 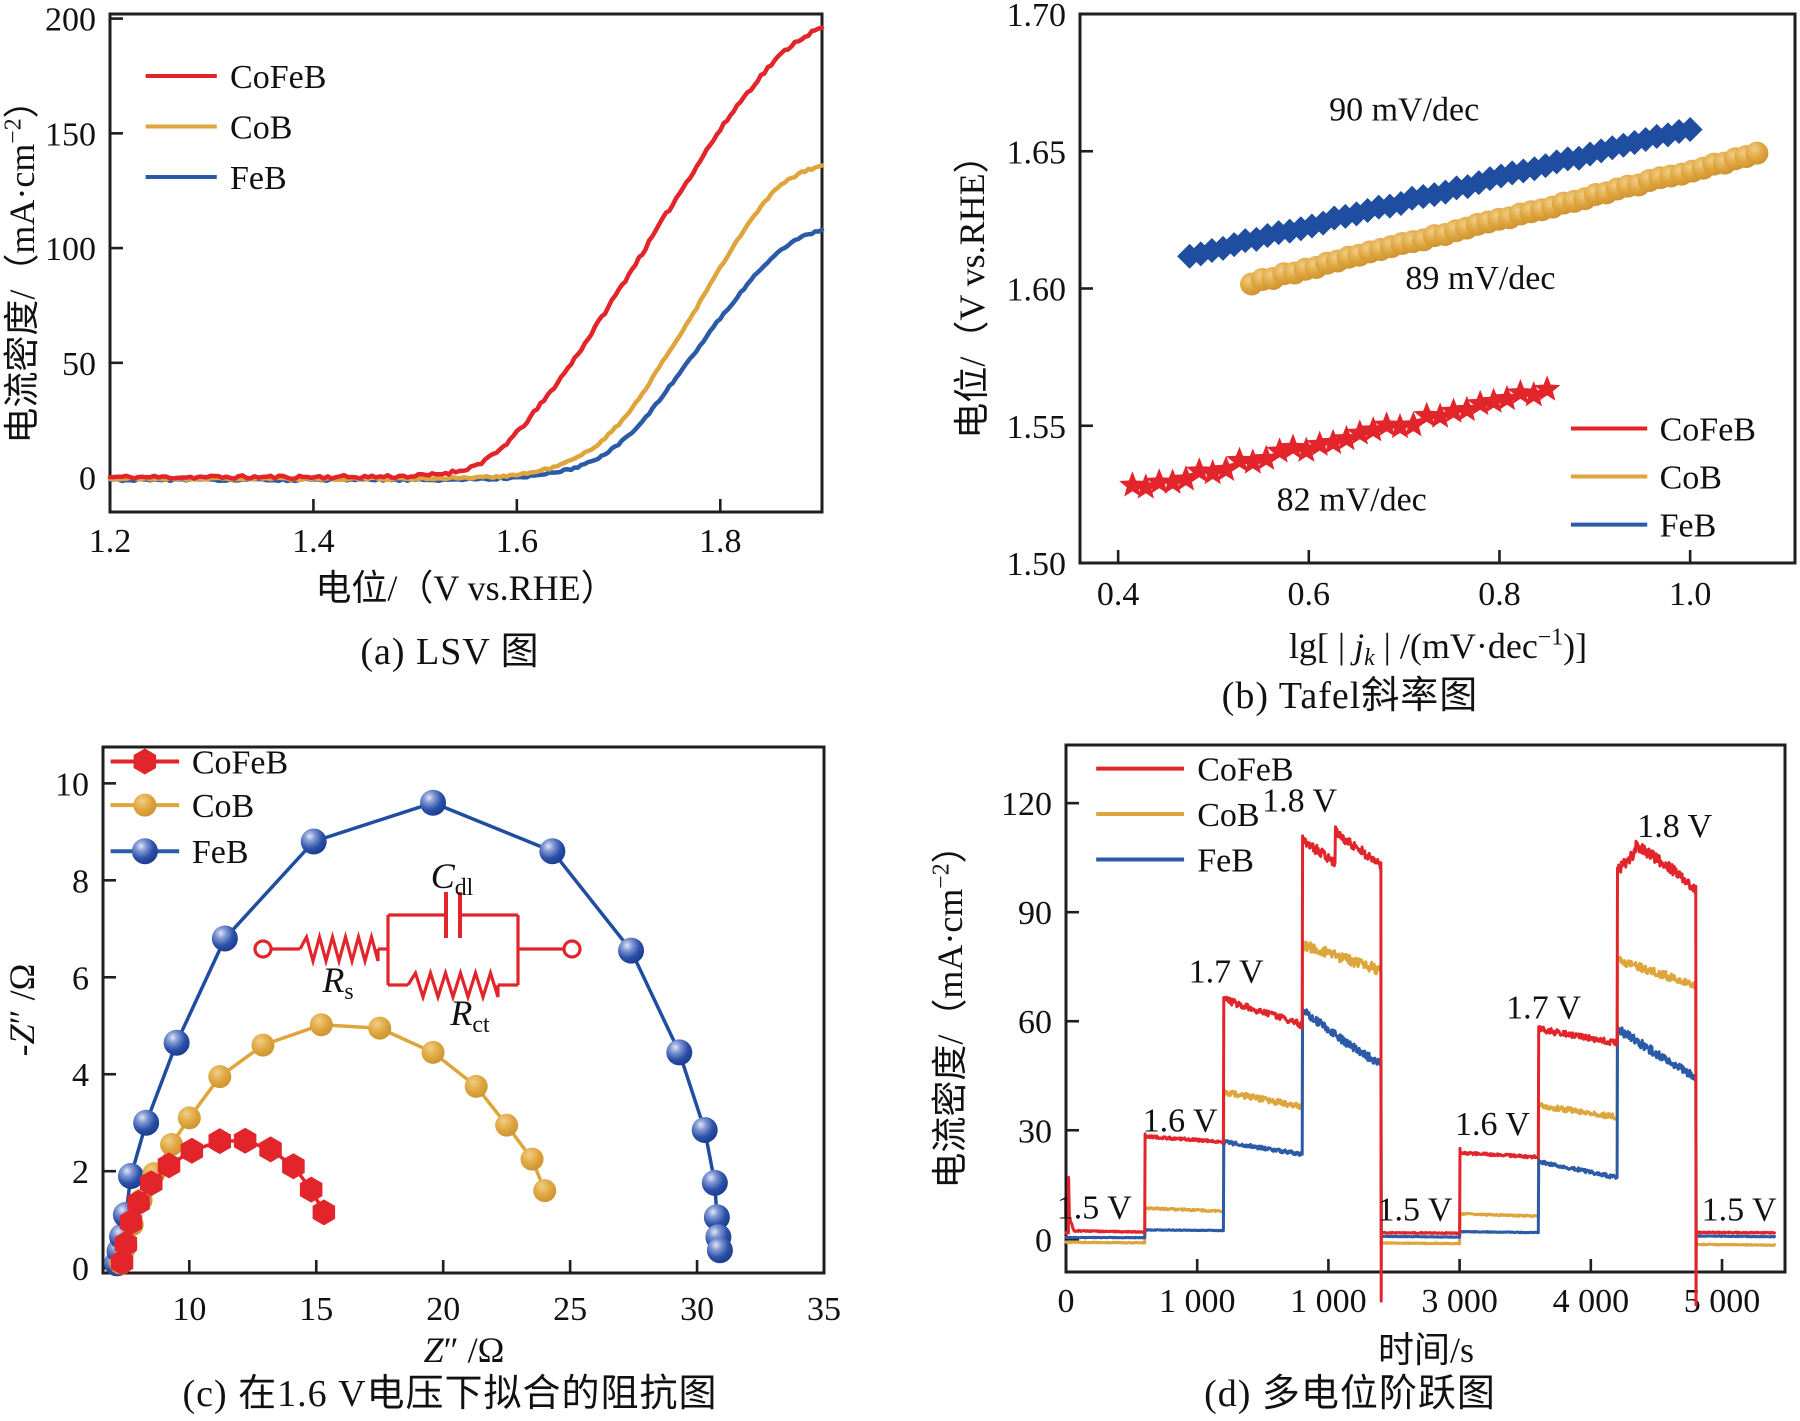 What do you see at coordinates (79, 364) in the screenshot?
I see `y-tick-label: 50` at bounding box center [79, 364].